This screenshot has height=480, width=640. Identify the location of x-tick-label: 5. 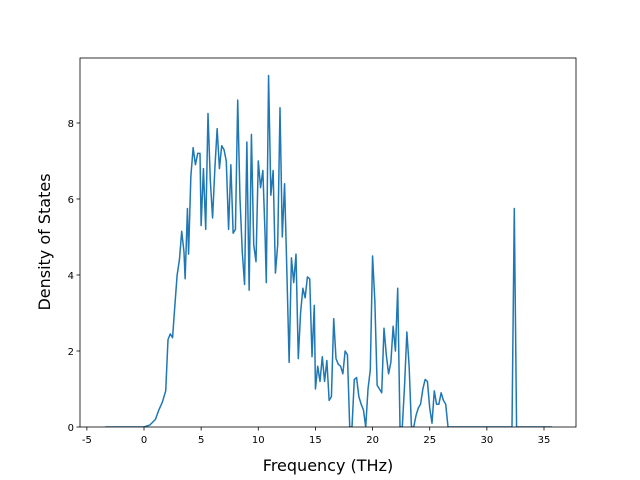
(201, 440).